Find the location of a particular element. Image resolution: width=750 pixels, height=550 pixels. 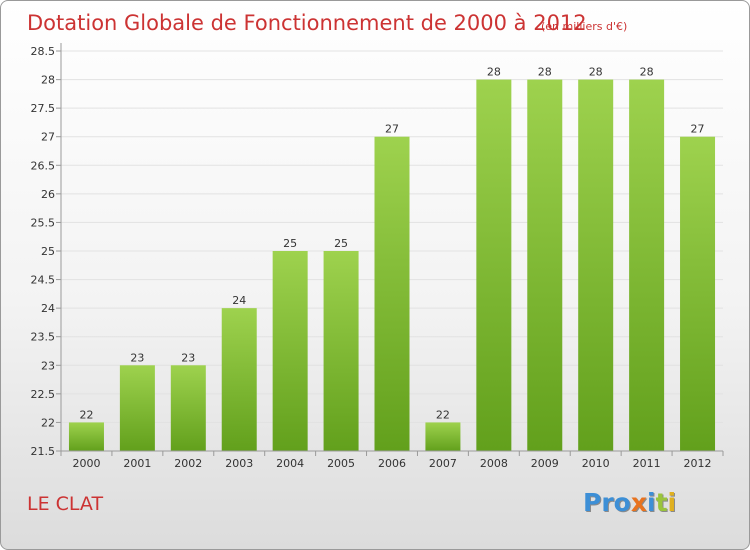

x-tick-label-2012: 2012 is located at coordinates (698, 463).